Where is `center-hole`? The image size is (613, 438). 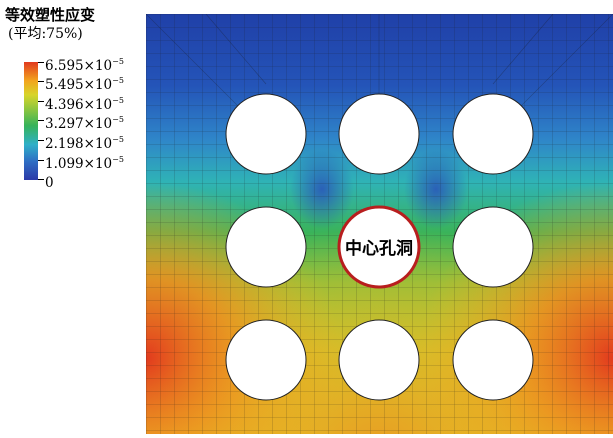
center-hole is located at coordinates (379, 247).